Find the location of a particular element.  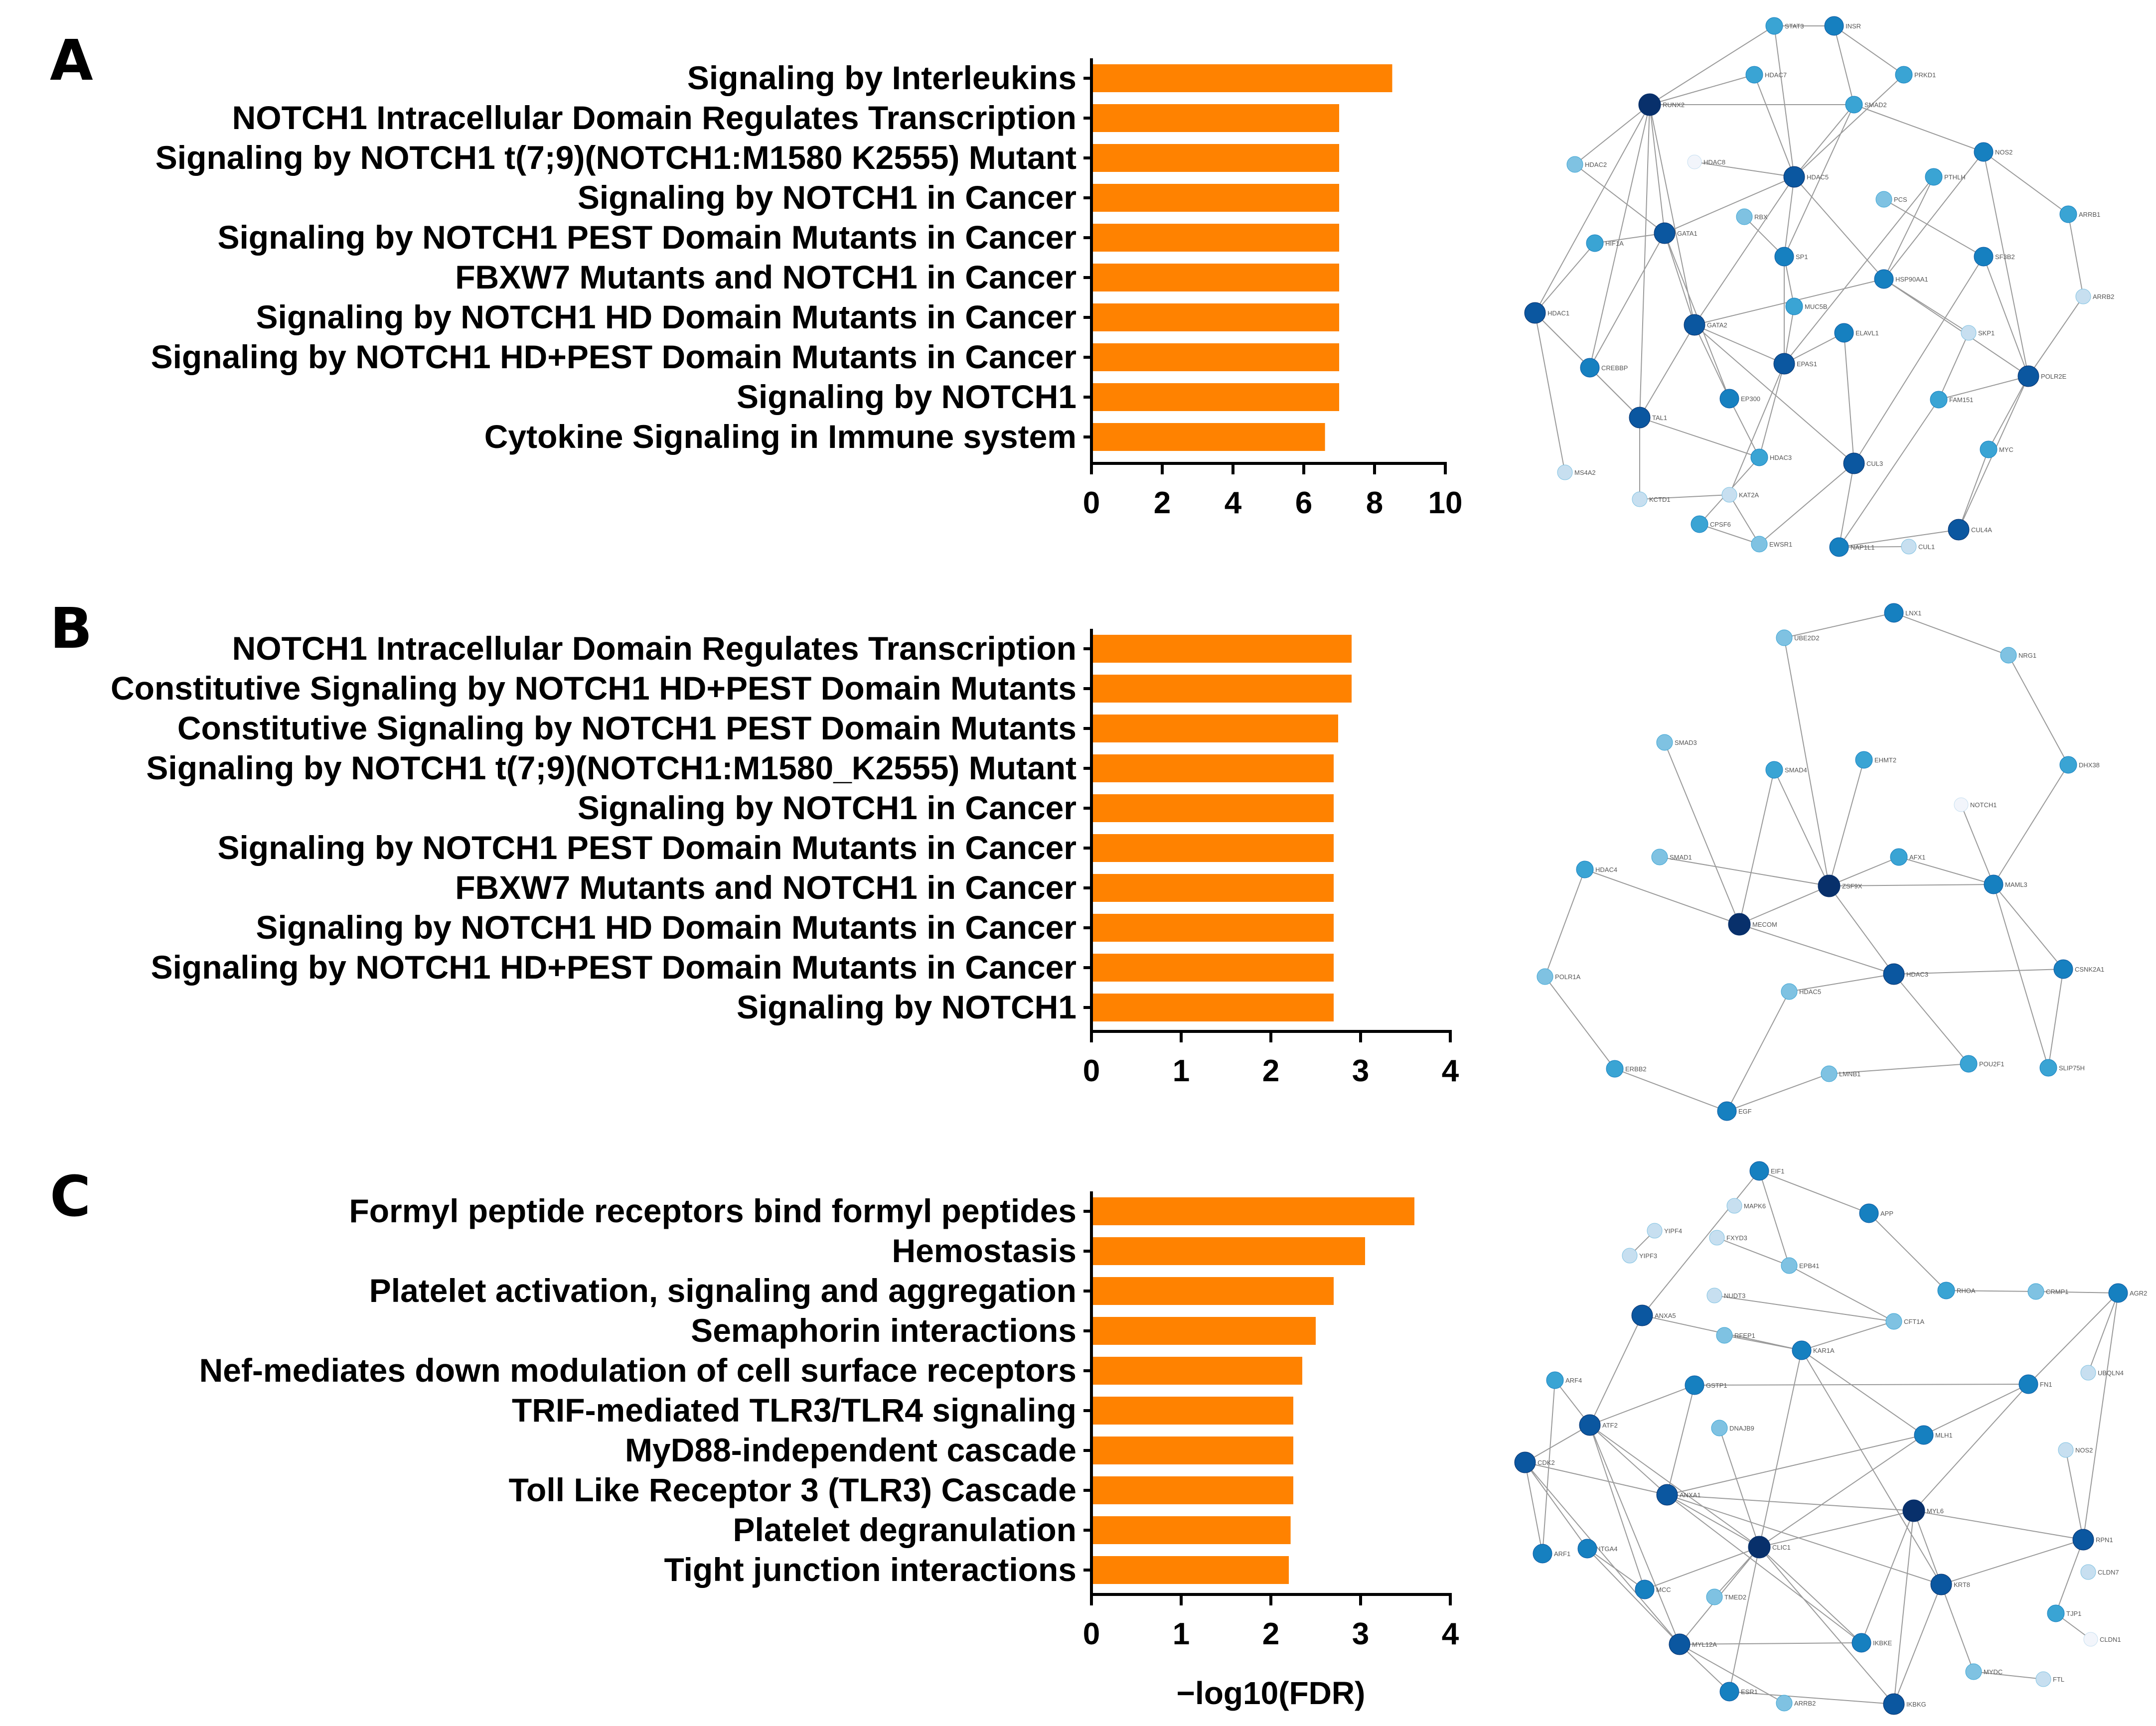

node-label: SLIP75H is located at coordinates (2072, 1068).